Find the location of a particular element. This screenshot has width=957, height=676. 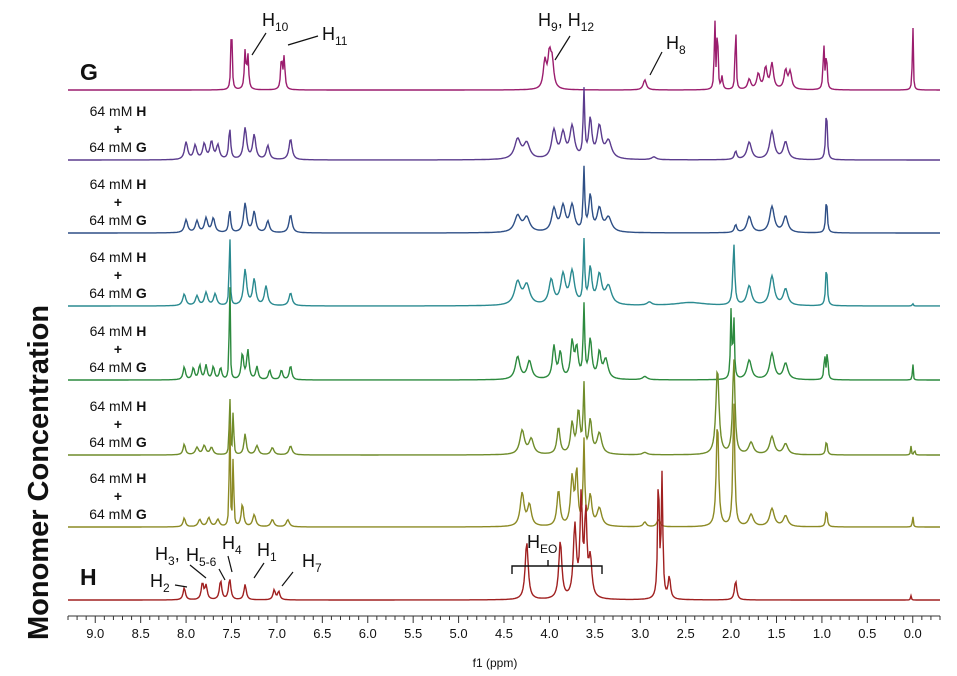

mixture-label-6: 64 mM H +64 mM G is located at coordinates (118, 496).